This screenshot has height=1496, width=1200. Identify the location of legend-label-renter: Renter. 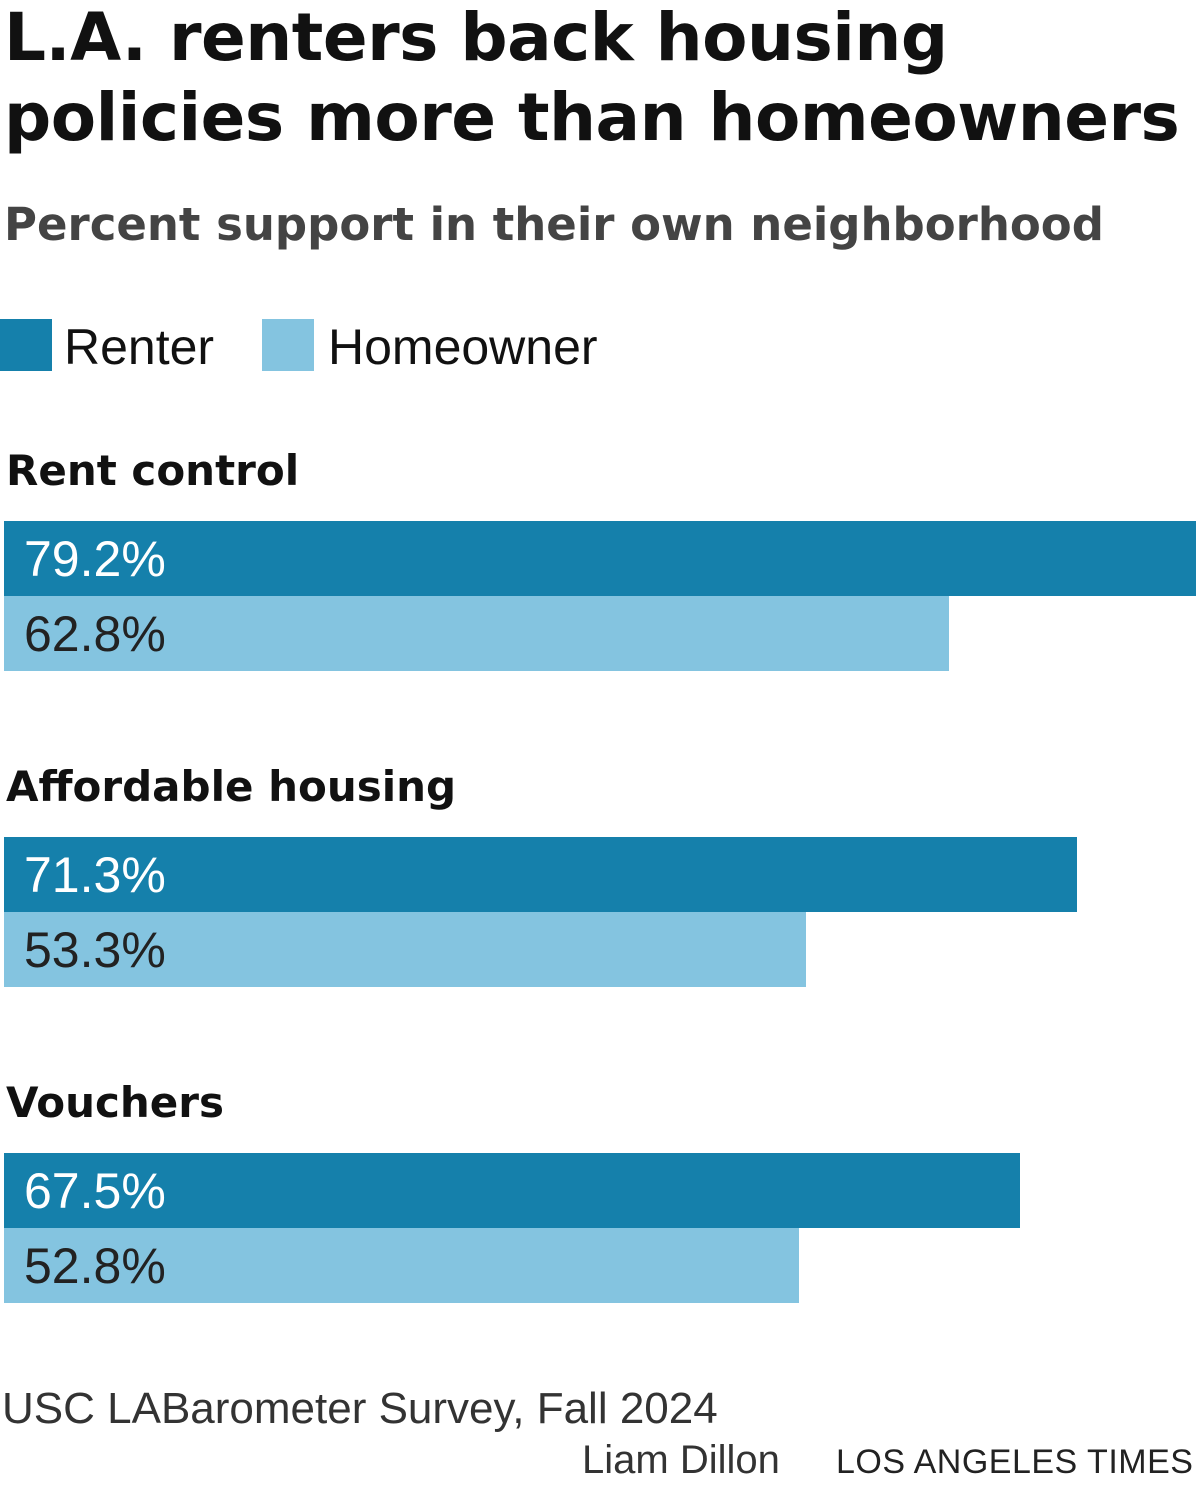
(139, 347).